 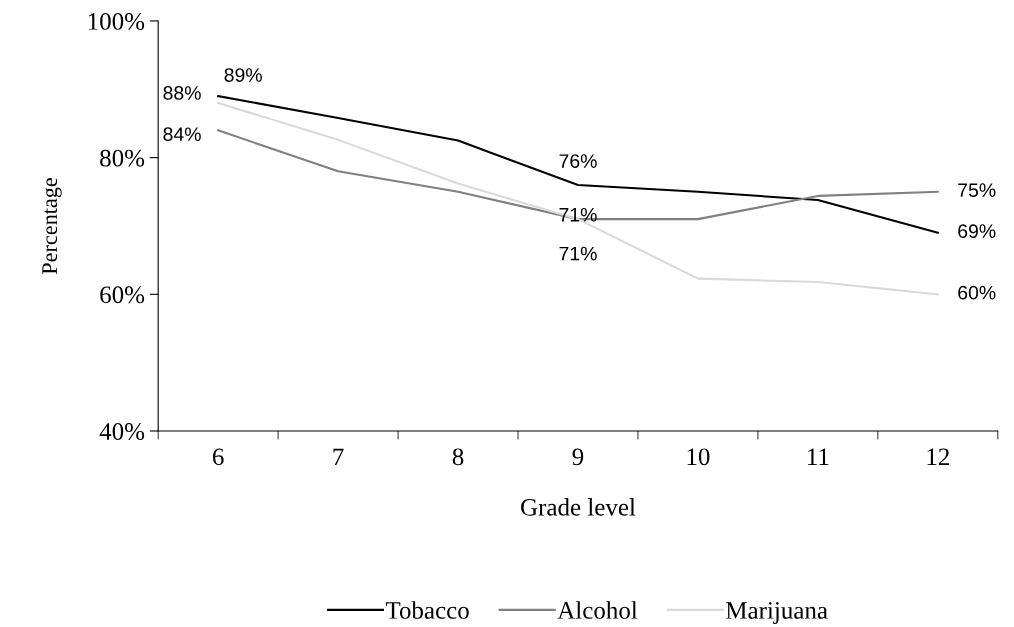 I want to click on data-label: 75%, so click(x=977, y=190).